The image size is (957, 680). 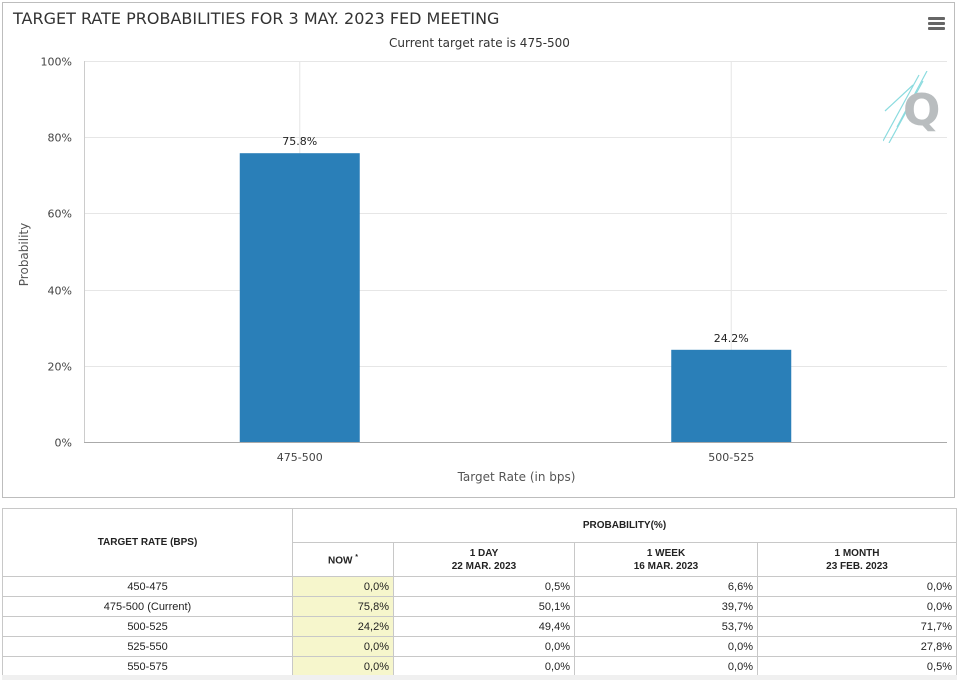 I want to click on header-1-month: 1 MONTH 23 FEB. 2023, so click(x=857, y=559).